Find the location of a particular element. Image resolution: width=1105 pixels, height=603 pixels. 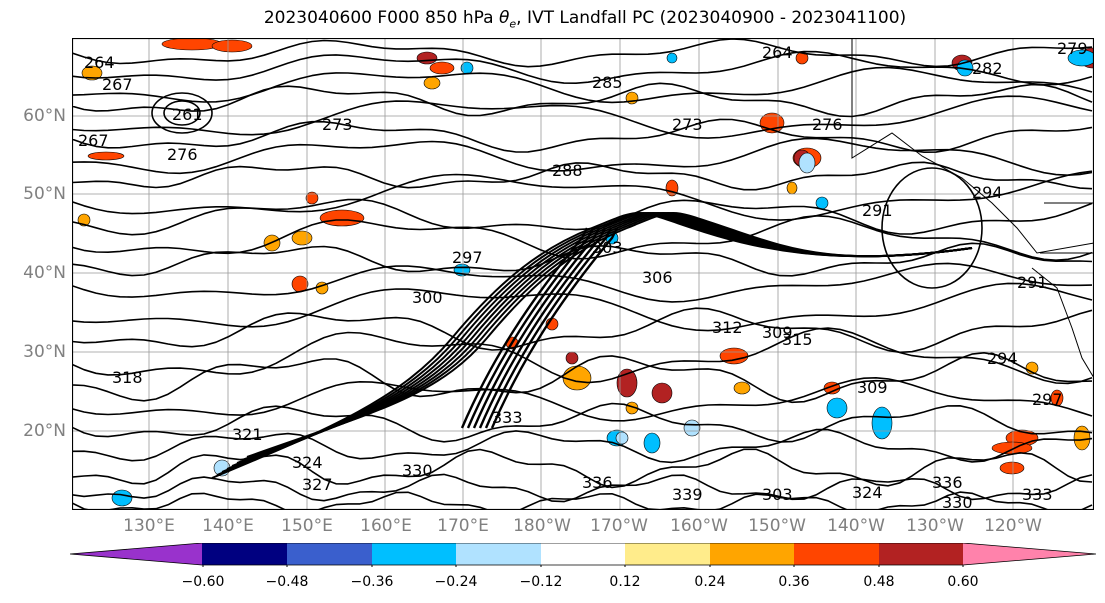

title-theta: θ is located at coordinates (504, 18).